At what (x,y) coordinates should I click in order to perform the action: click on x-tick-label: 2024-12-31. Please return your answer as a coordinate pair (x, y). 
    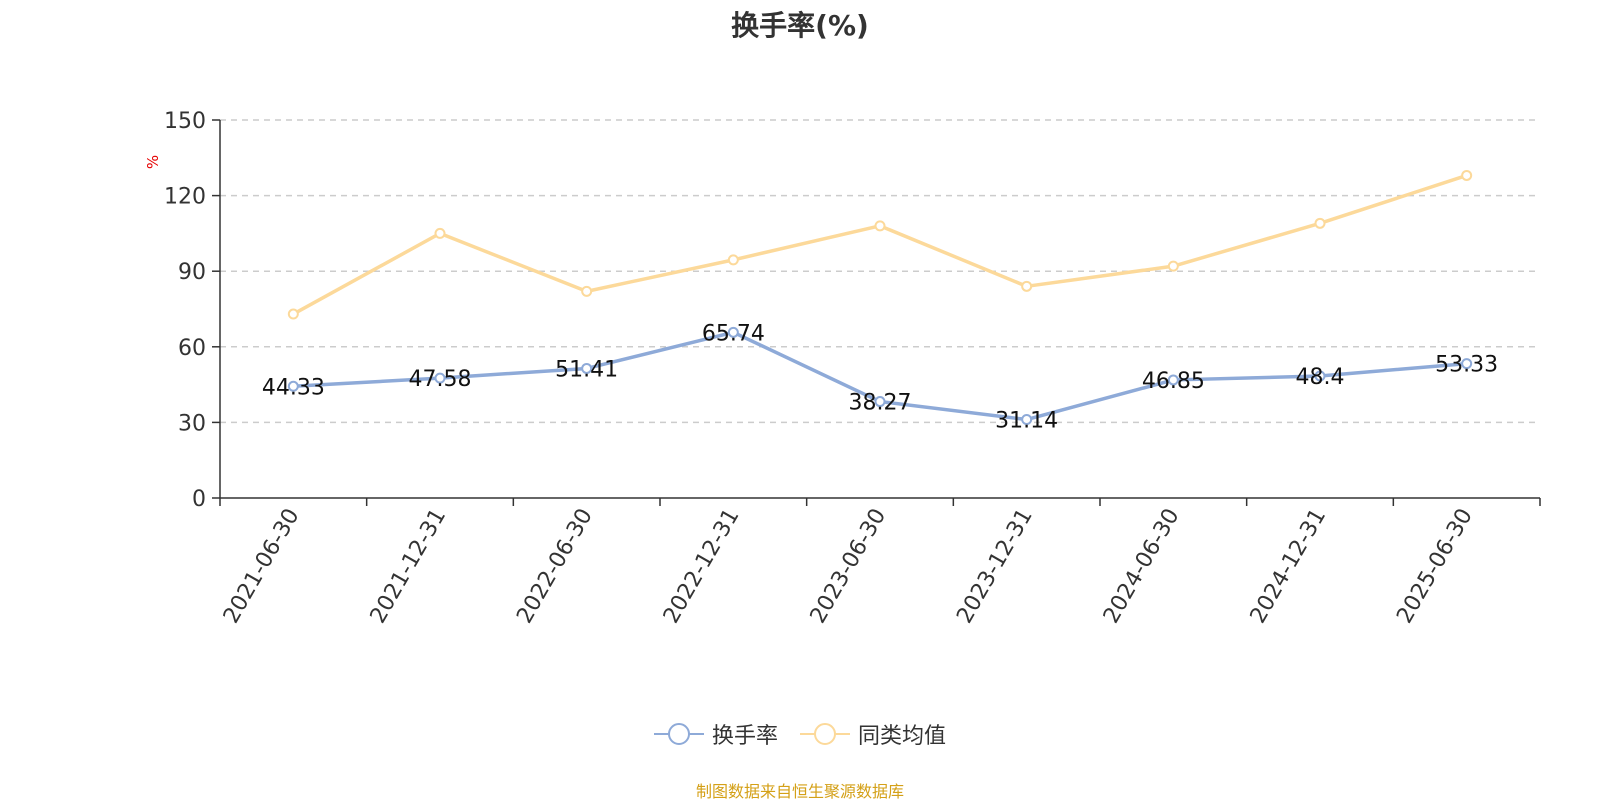
    Looking at the image, I should click on (1289, 566).